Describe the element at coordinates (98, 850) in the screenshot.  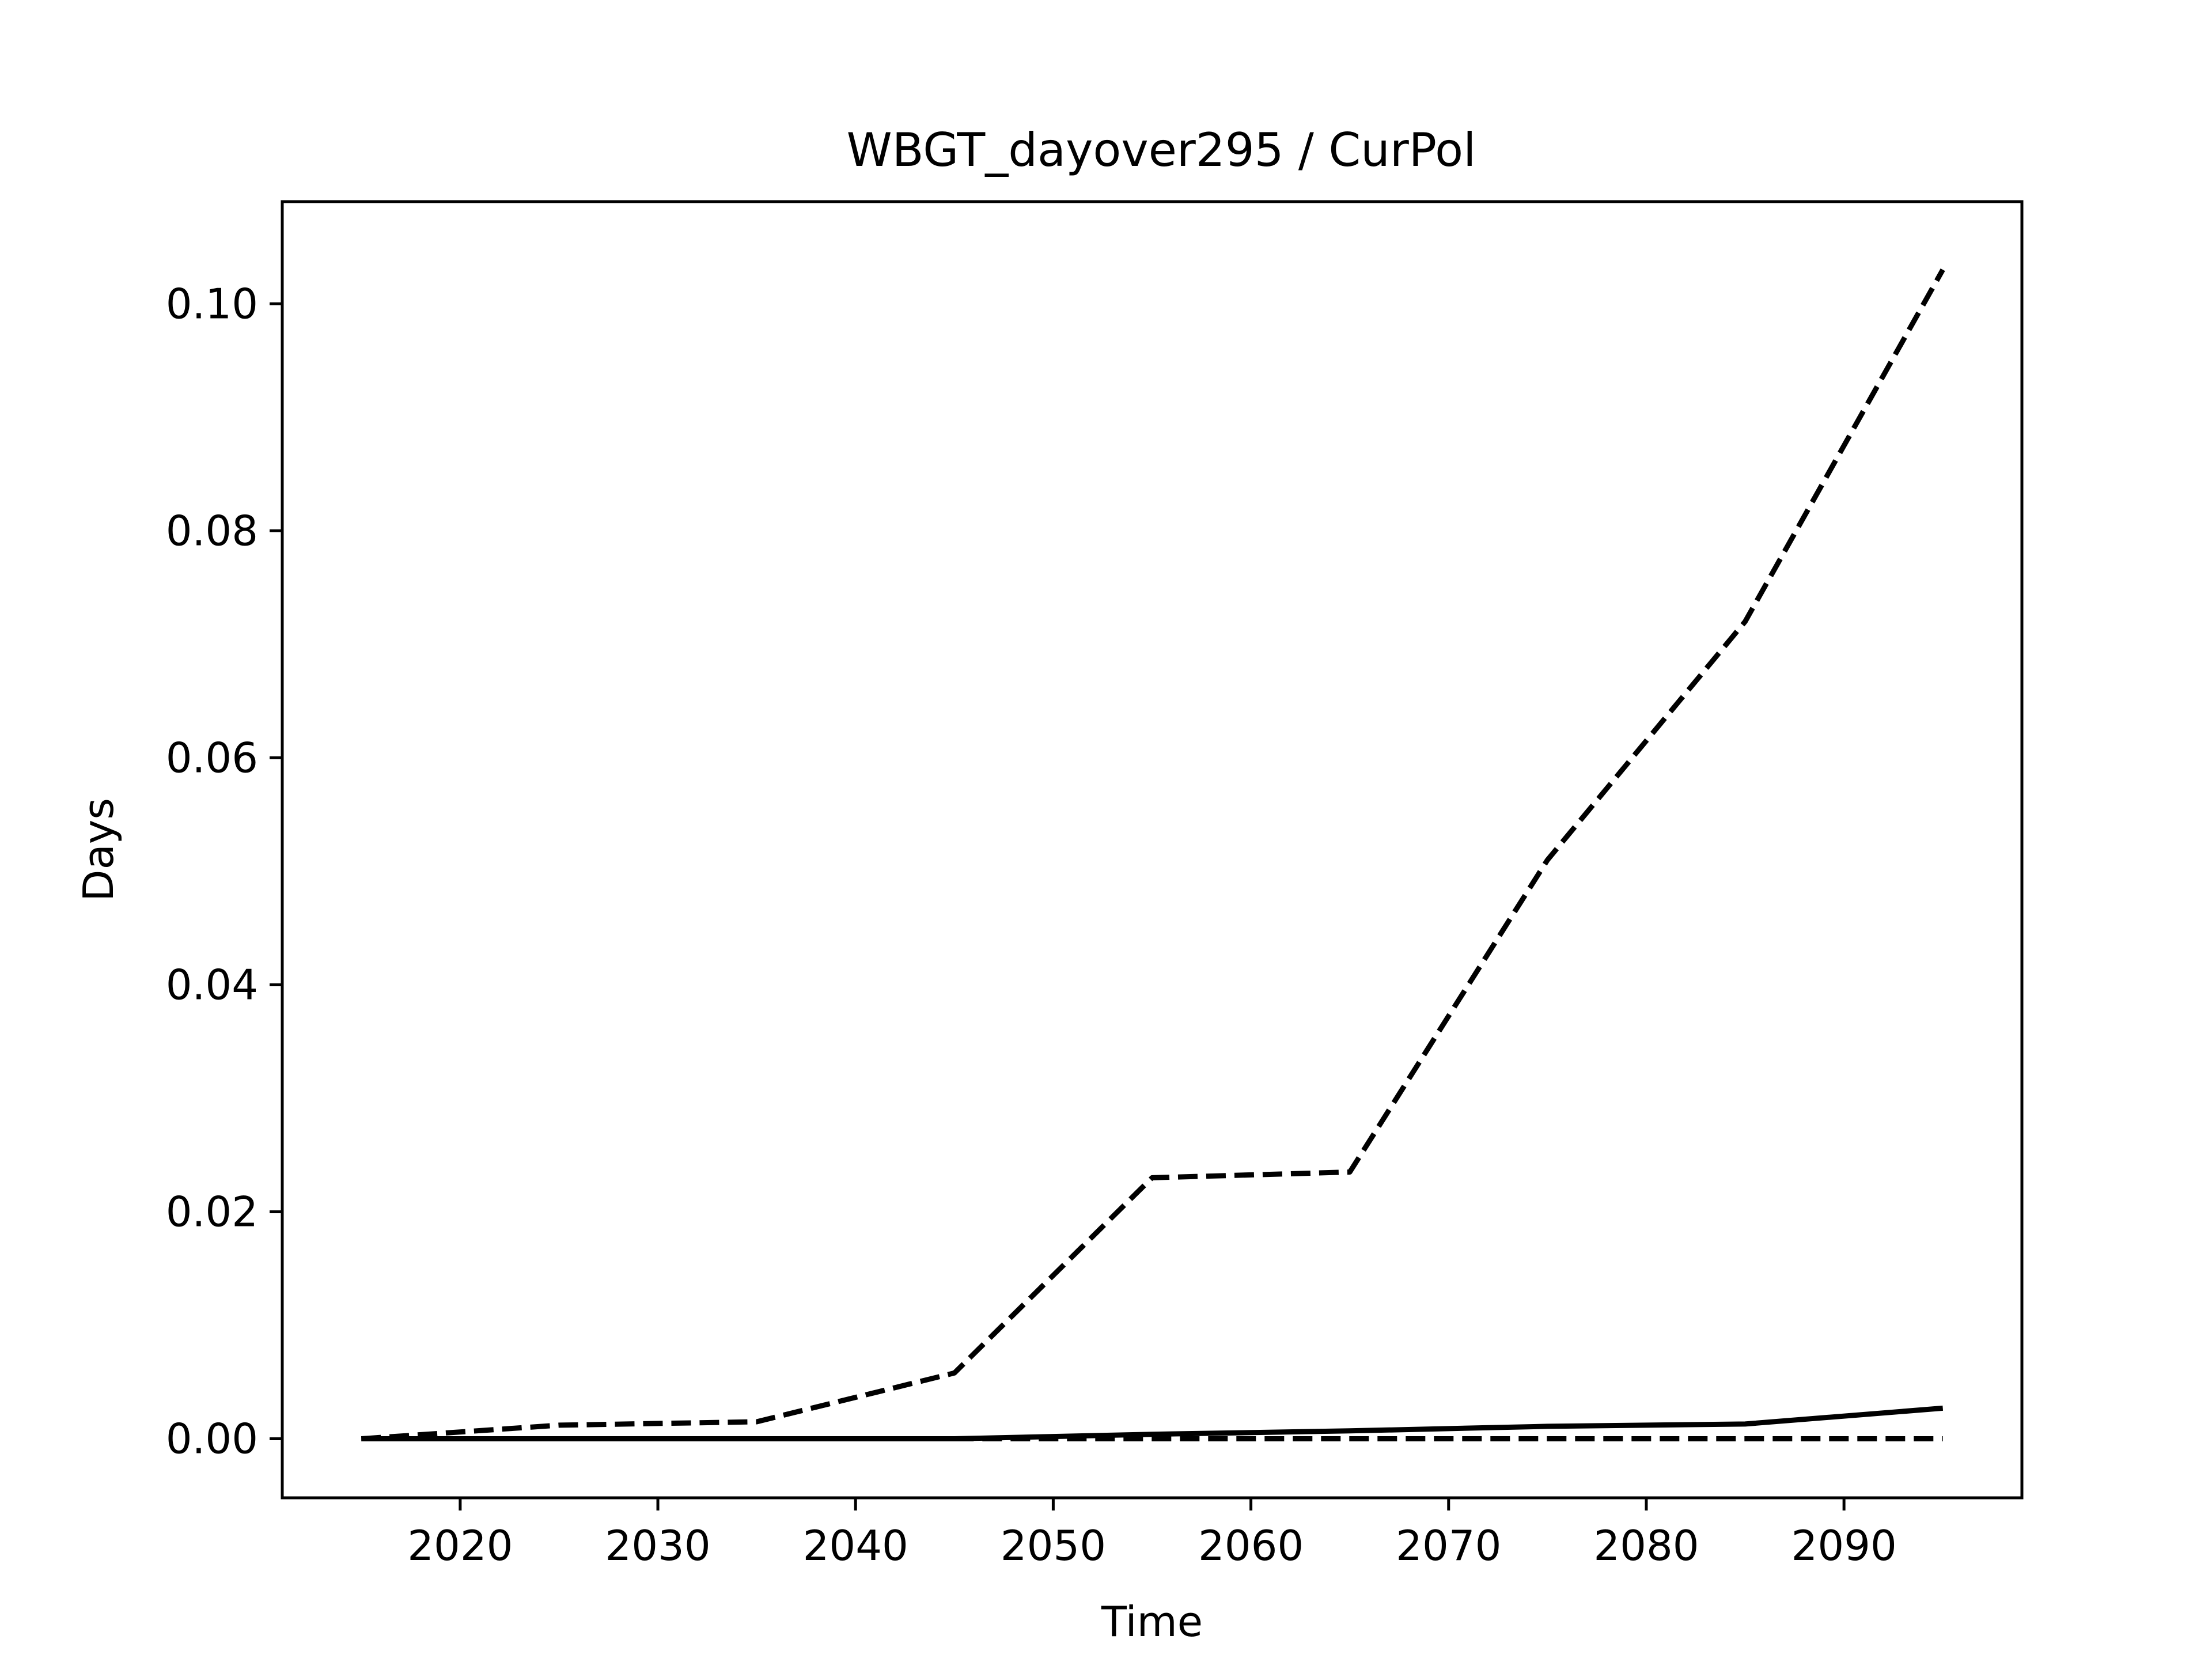
I see `y-axis-label: Days` at that location.